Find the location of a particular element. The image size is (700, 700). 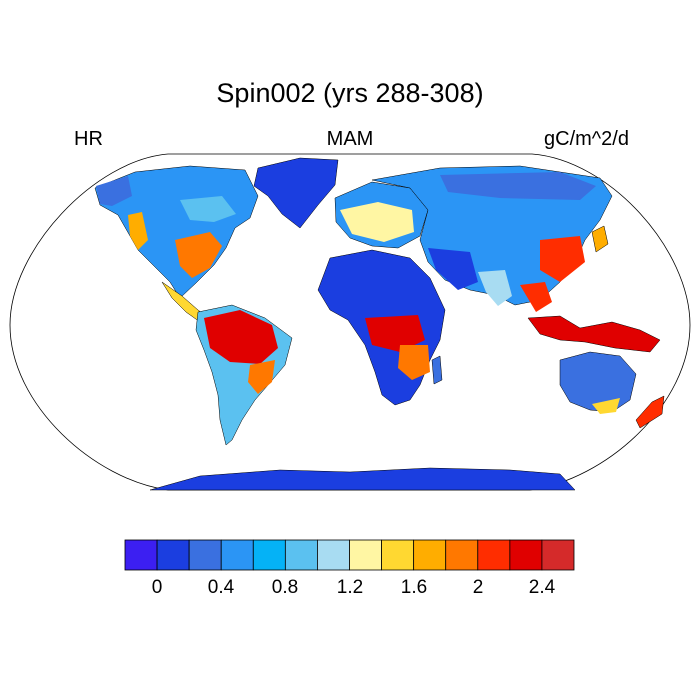

landmass-greenland is located at coordinates (296, 193).